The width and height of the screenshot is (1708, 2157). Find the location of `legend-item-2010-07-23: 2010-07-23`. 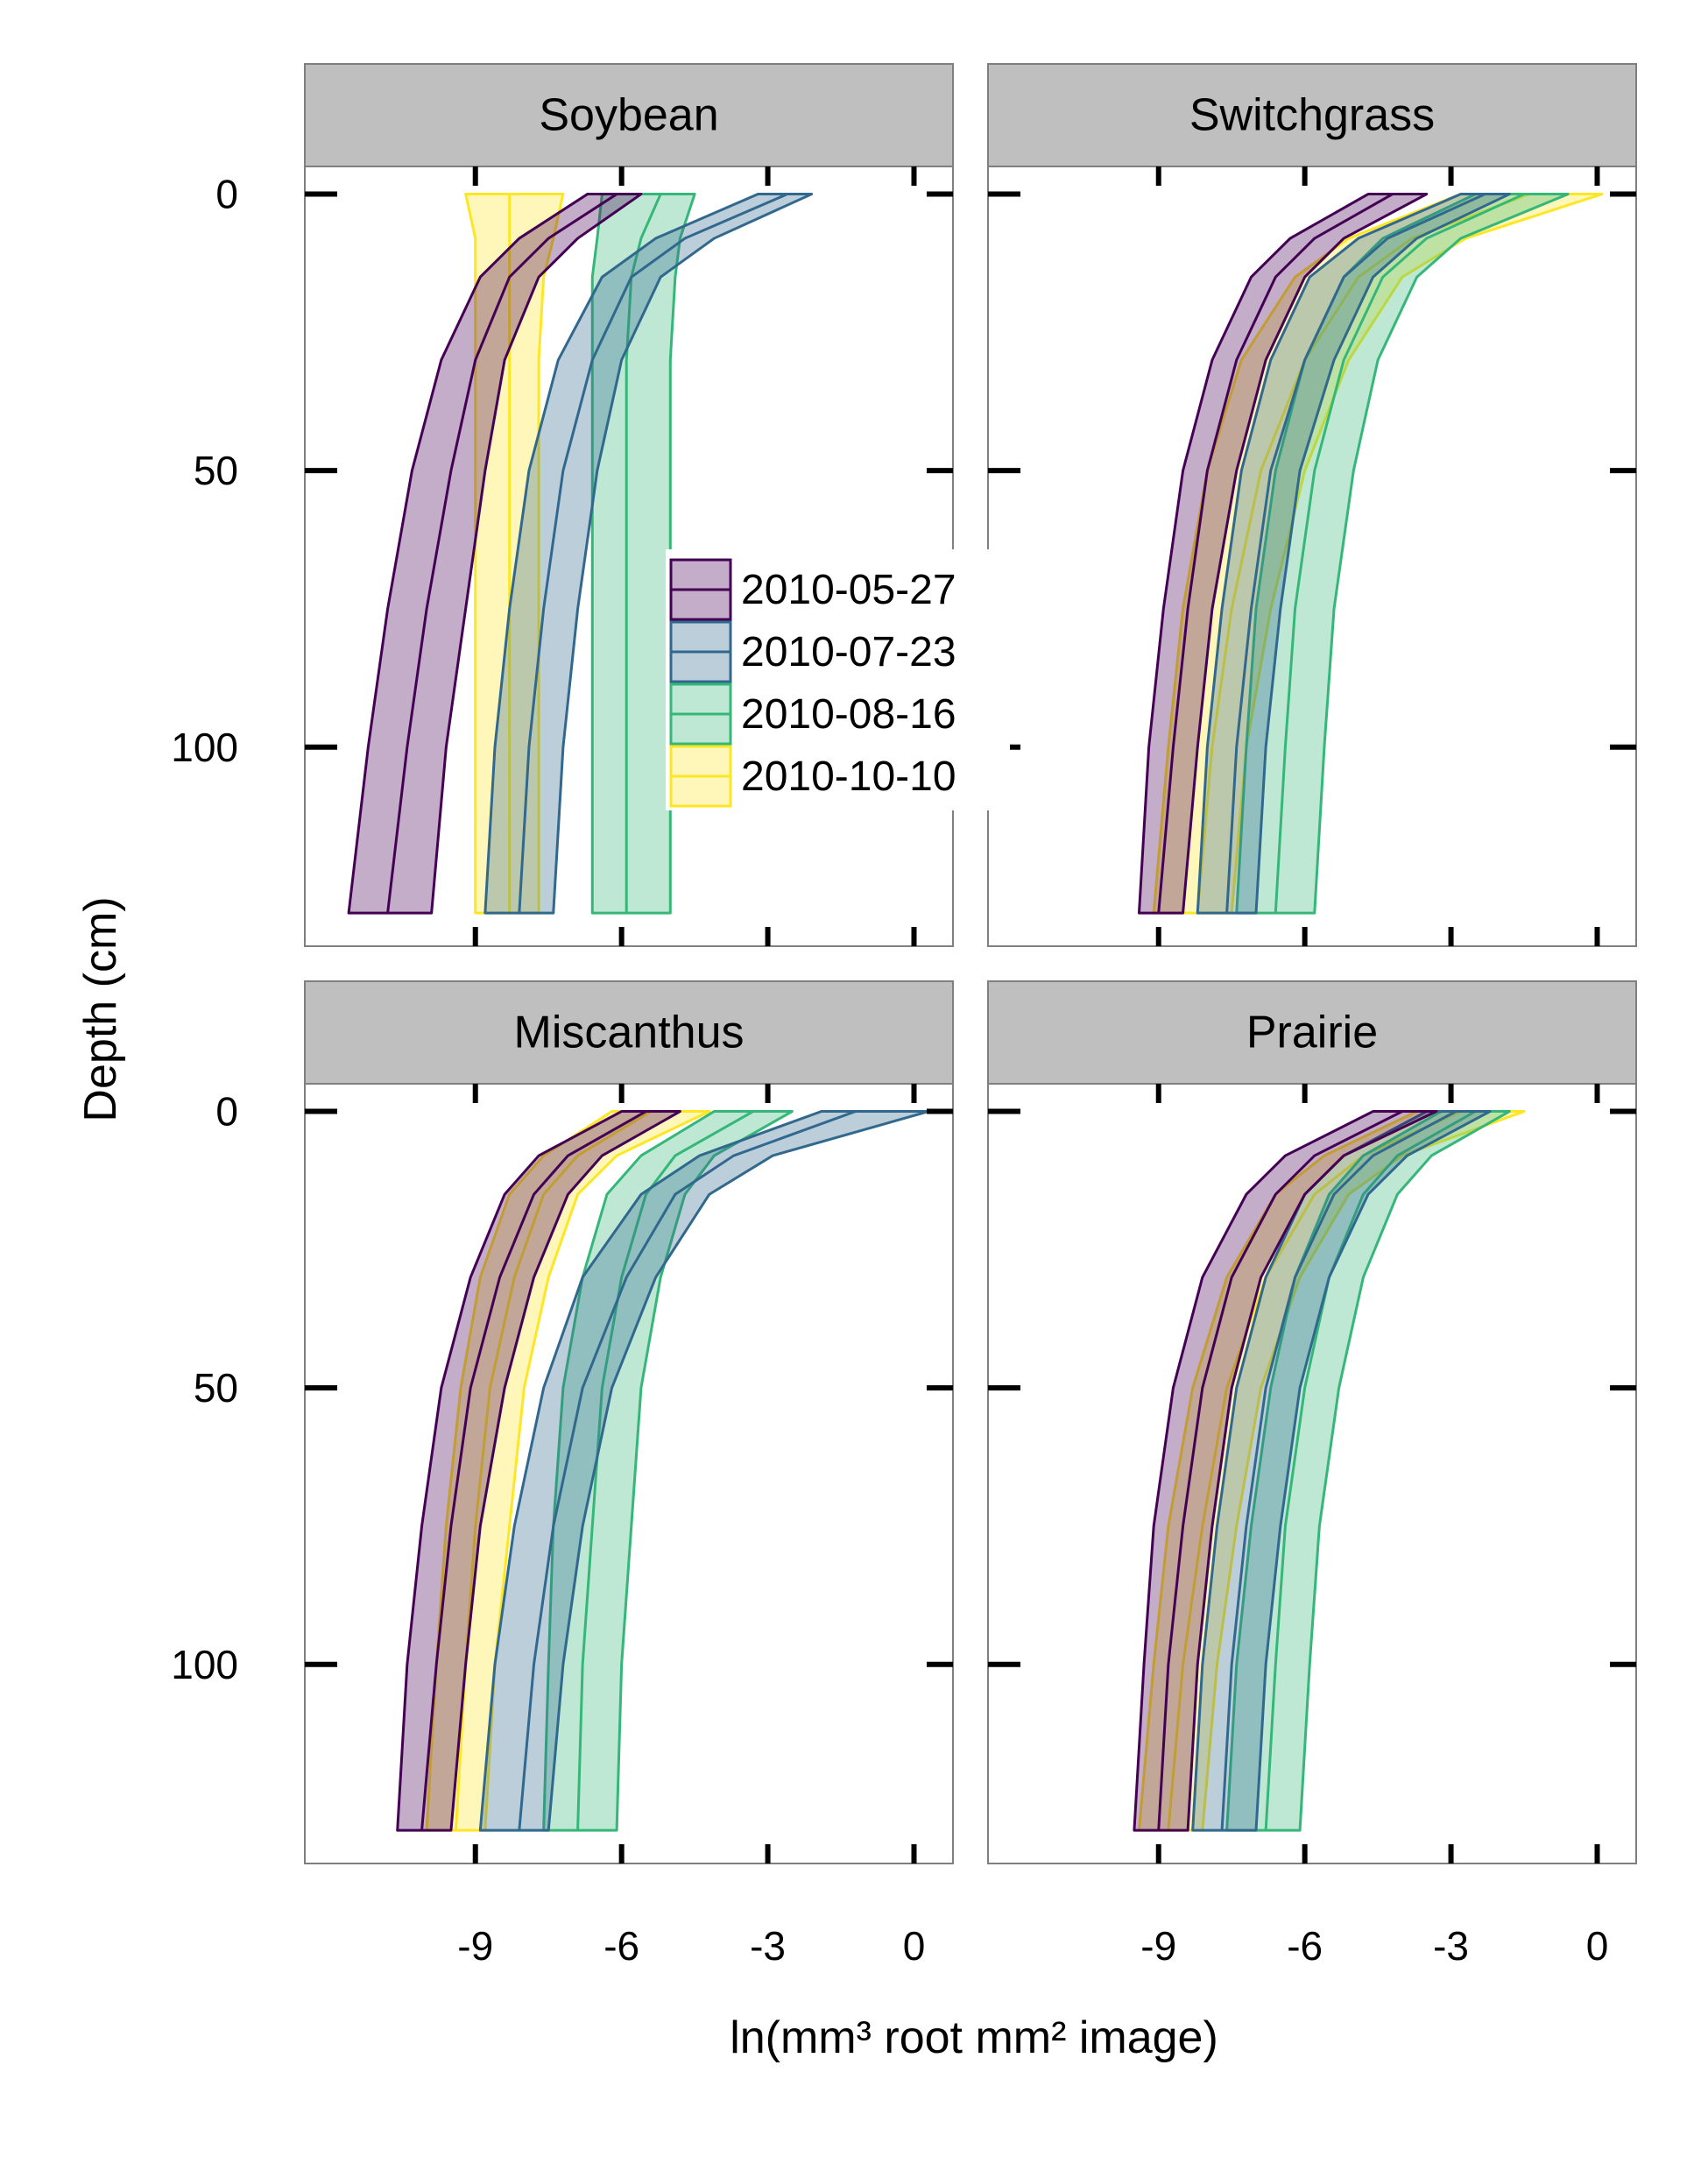

legend-item-2010-07-23: 2010-07-23 is located at coordinates (812, 651).